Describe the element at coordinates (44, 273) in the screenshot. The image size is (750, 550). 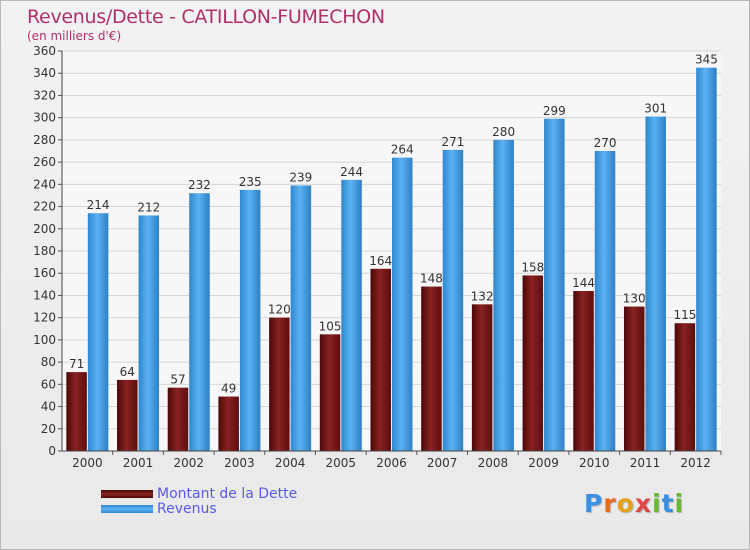
I see `y-tick-label: 160` at that location.